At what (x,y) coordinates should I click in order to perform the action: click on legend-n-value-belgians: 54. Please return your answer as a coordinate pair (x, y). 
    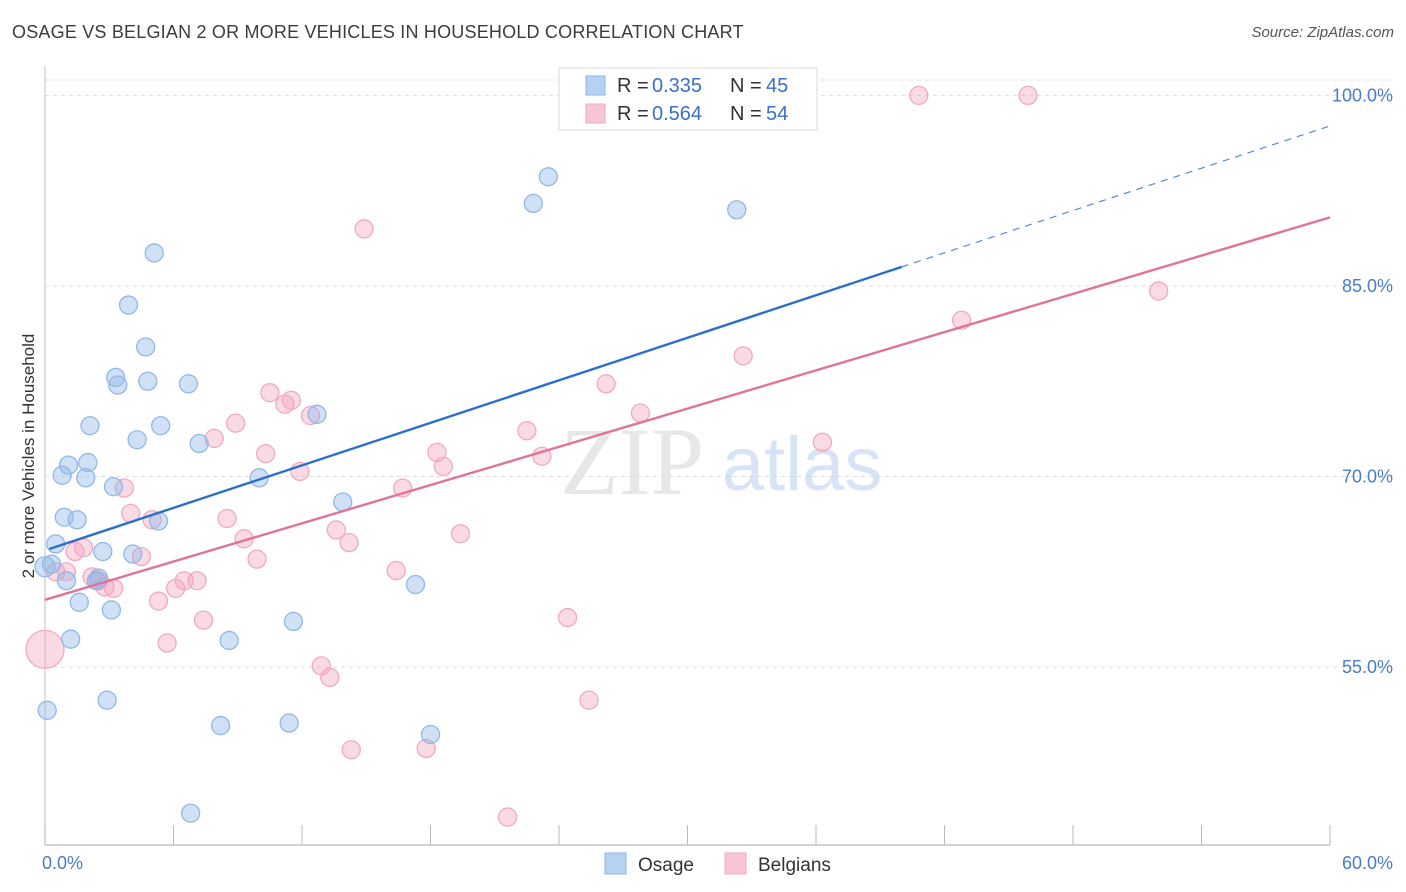
    Looking at the image, I should click on (777, 114).